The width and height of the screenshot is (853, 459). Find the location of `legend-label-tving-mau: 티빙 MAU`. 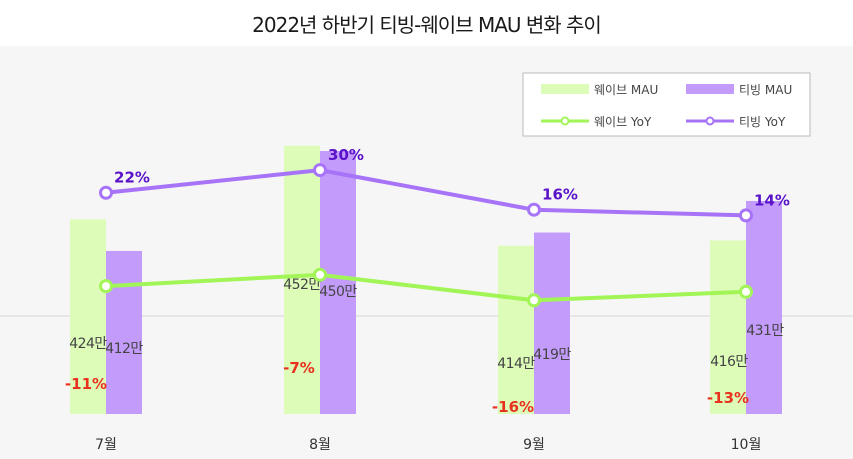

legend-label-tving-mau: 티빙 MAU is located at coordinates (765, 90).